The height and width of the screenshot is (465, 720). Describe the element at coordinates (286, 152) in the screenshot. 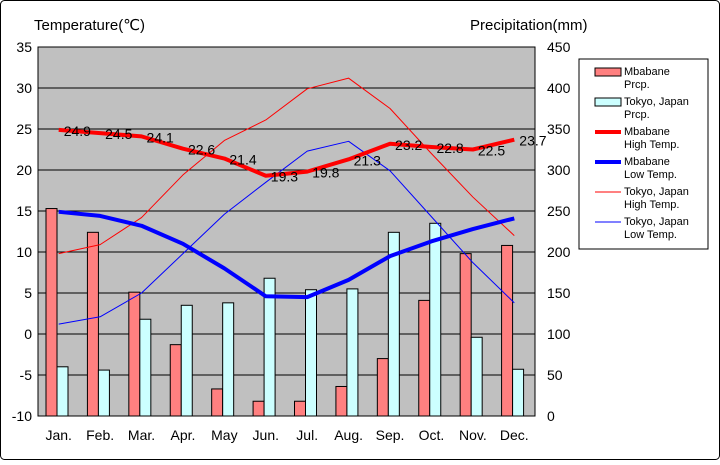

I see `line-mbabane-high-temp` at that location.